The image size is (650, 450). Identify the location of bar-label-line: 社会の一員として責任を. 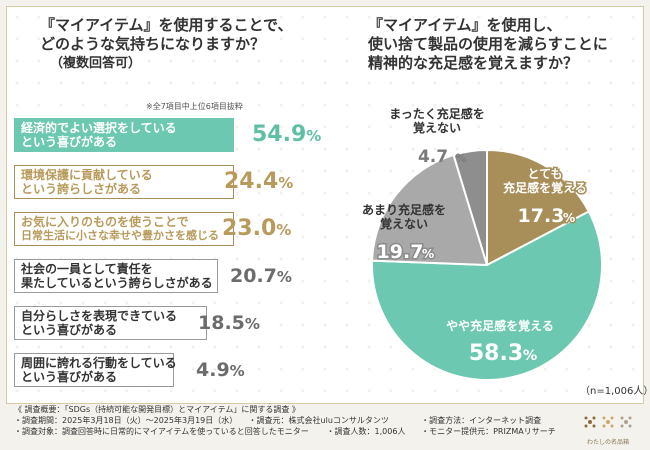
(87, 269).